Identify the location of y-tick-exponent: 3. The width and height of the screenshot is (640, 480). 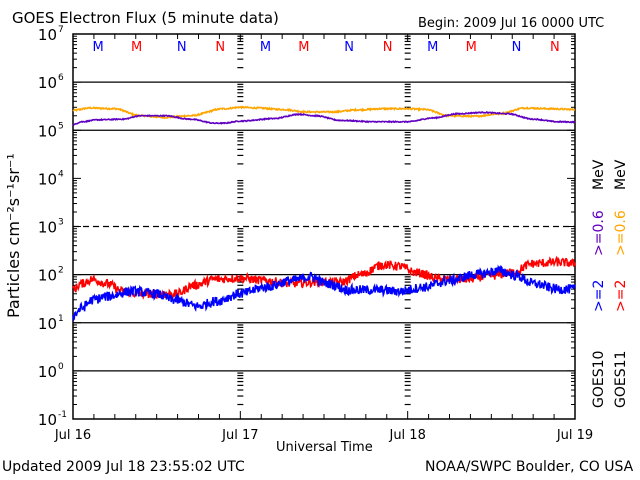
(61, 223).